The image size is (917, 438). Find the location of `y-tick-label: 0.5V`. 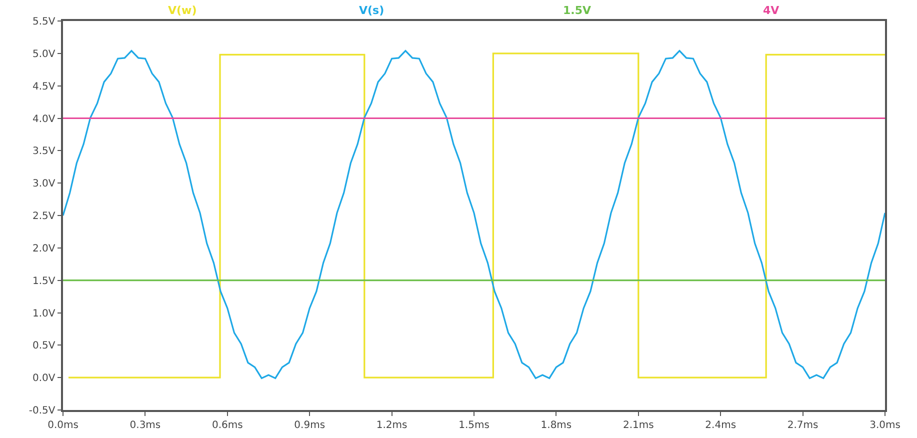

y-tick-label: 0.5V is located at coordinates (44, 346).